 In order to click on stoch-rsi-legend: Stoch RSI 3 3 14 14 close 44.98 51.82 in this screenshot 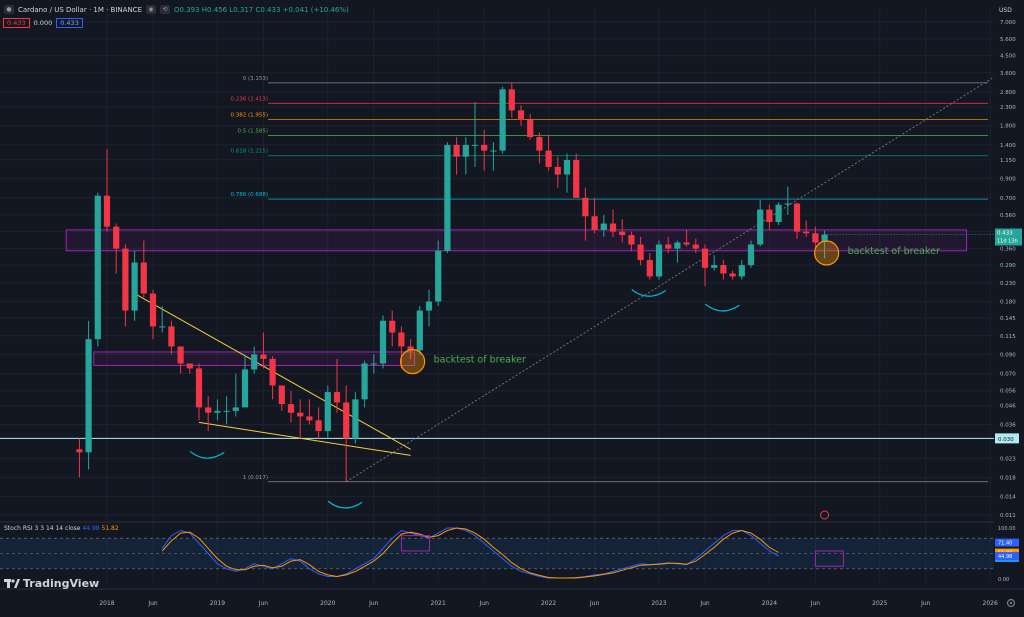, I will do `click(61, 528)`.